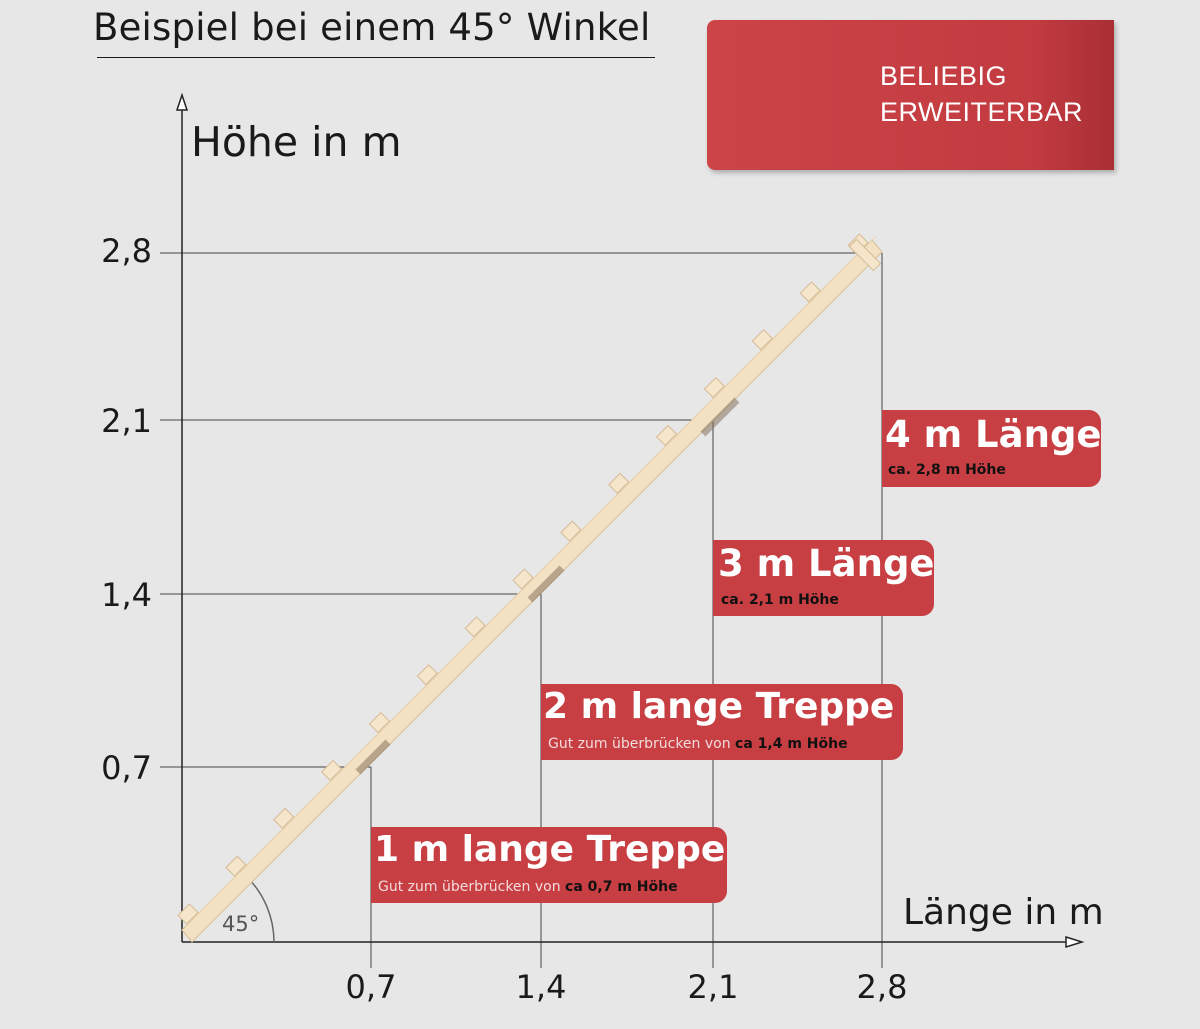 This screenshot has width=1200, height=1029. I want to click on x-axis-label: Länge in m, so click(1003, 912).